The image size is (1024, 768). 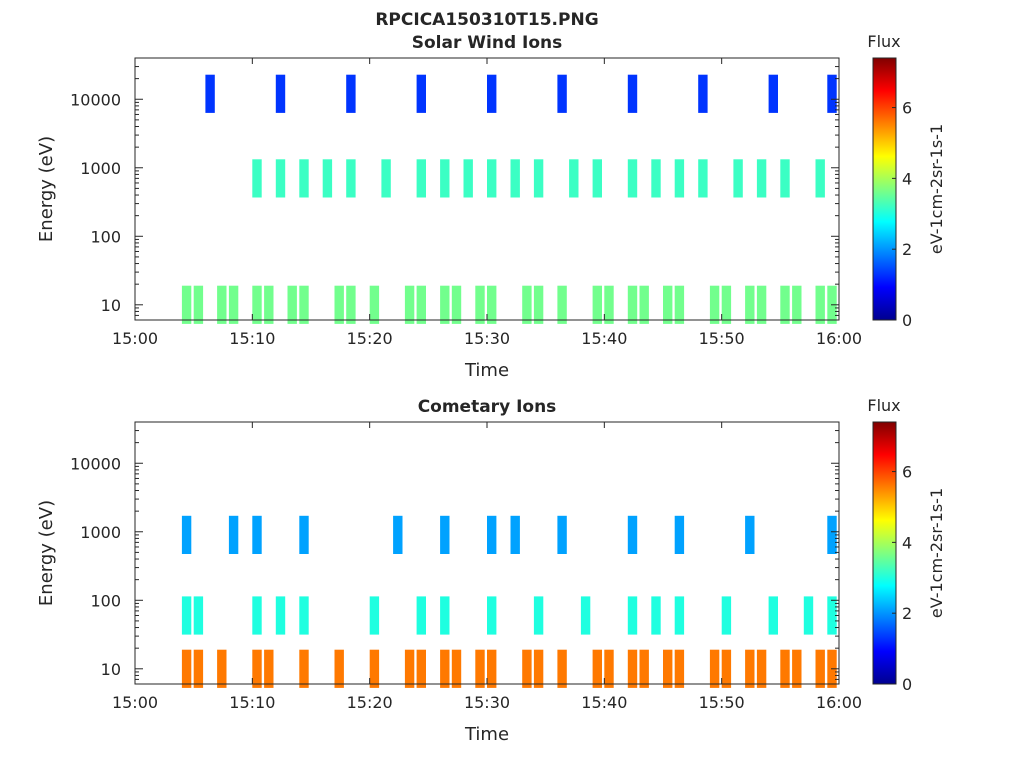 I want to click on colorbar-label: eV-1cm-2sr-1s-1, so click(x=936, y=553).